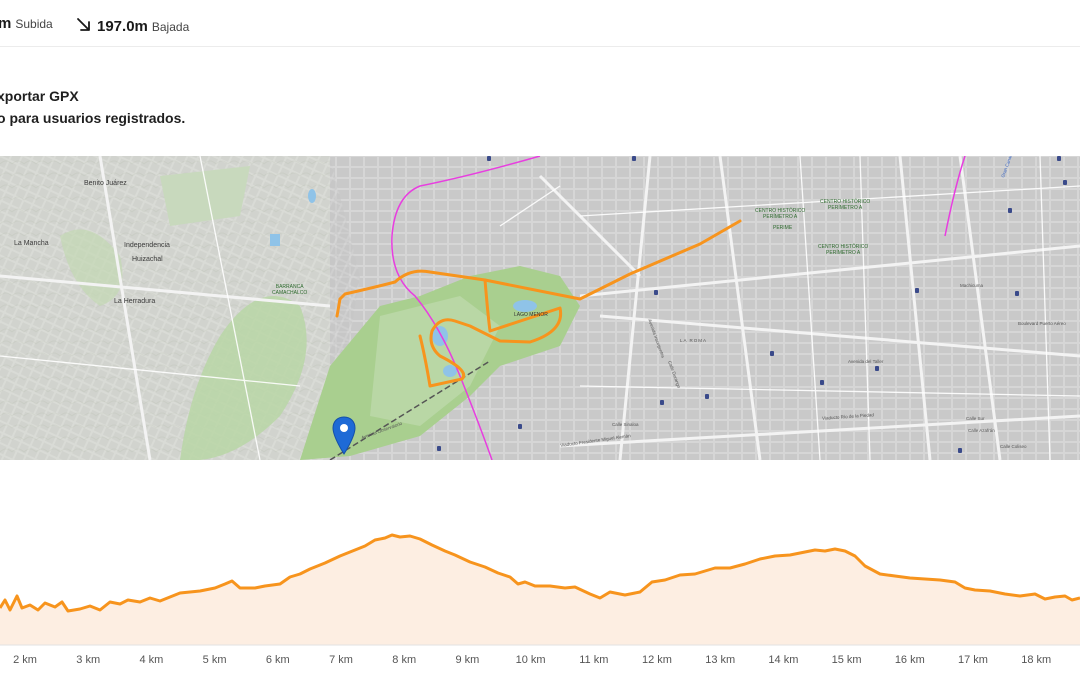 Image resolution: width=1080 pixels, height=675 pixels. What do you see at coordinates (404, 660) in the screenshot?
I see `distance-tick-label: 8 km` at bounding box center [404, 660].